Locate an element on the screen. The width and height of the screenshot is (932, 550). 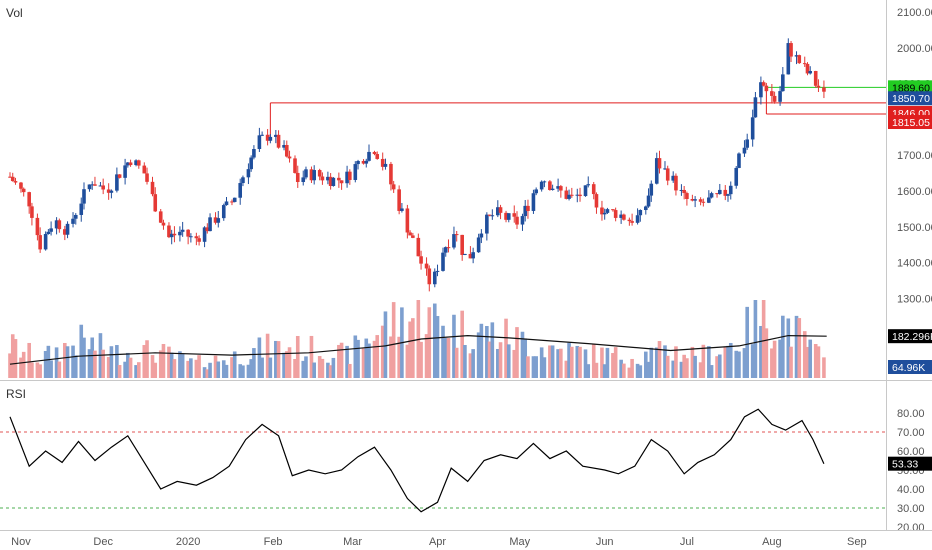
time-tick-label: Nov is located at coordinates (21, 542).